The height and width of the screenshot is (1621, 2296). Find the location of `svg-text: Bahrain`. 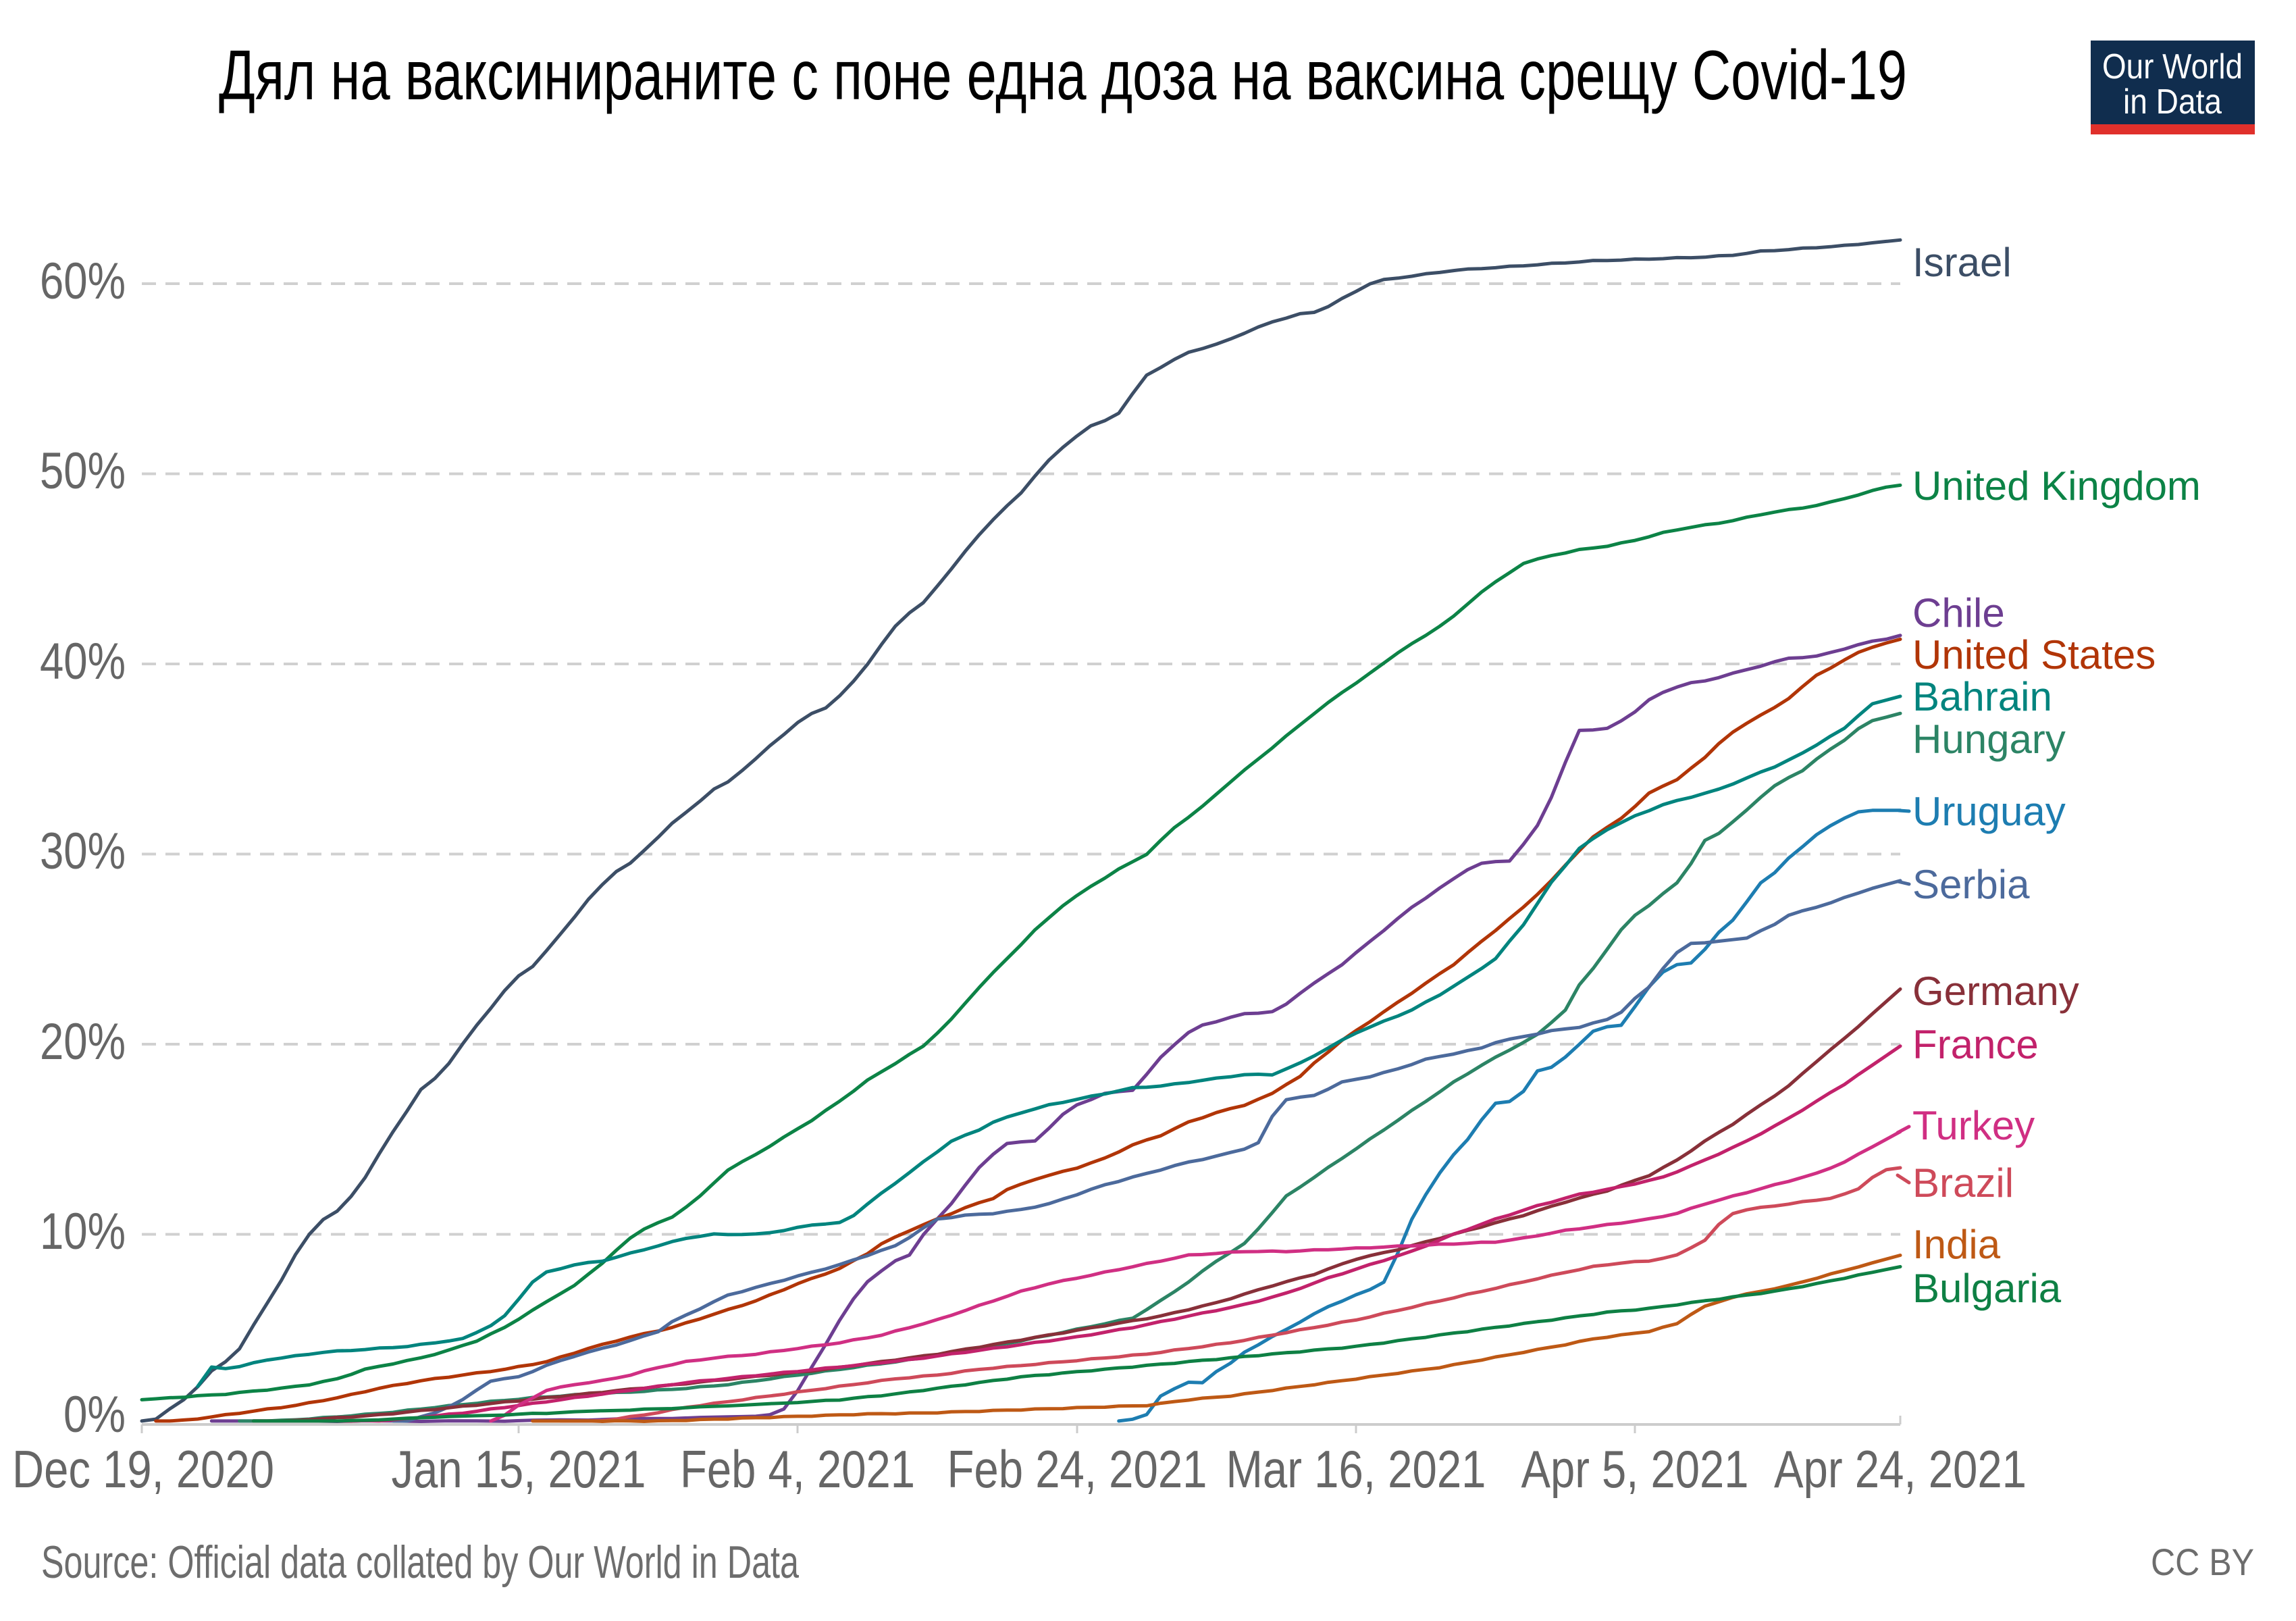

svg-text: Bahrain is located at coordinates (1982, 696).